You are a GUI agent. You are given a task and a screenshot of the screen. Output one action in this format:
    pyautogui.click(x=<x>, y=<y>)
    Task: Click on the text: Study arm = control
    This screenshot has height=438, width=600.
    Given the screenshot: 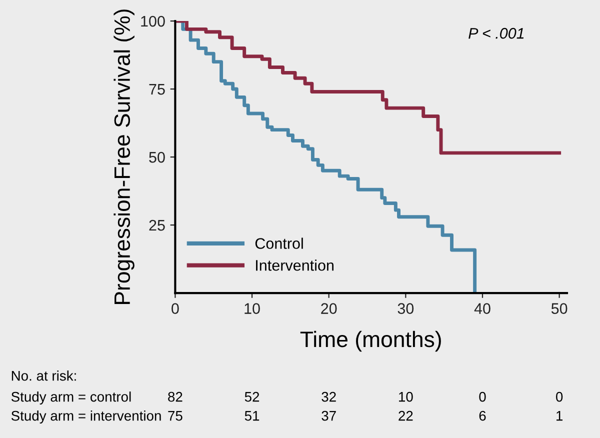 What is the action you would take?
    pyautogui.click(x=71, y=398)
    